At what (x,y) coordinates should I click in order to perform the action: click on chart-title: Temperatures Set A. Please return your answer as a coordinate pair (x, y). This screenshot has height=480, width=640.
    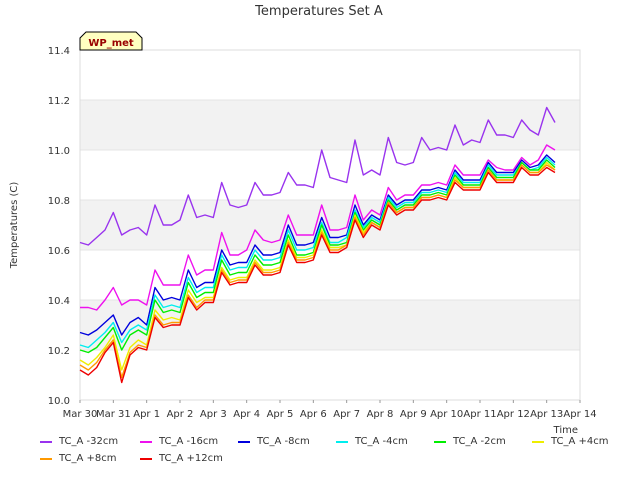
    Looking at the image, I should click on (318, 11).